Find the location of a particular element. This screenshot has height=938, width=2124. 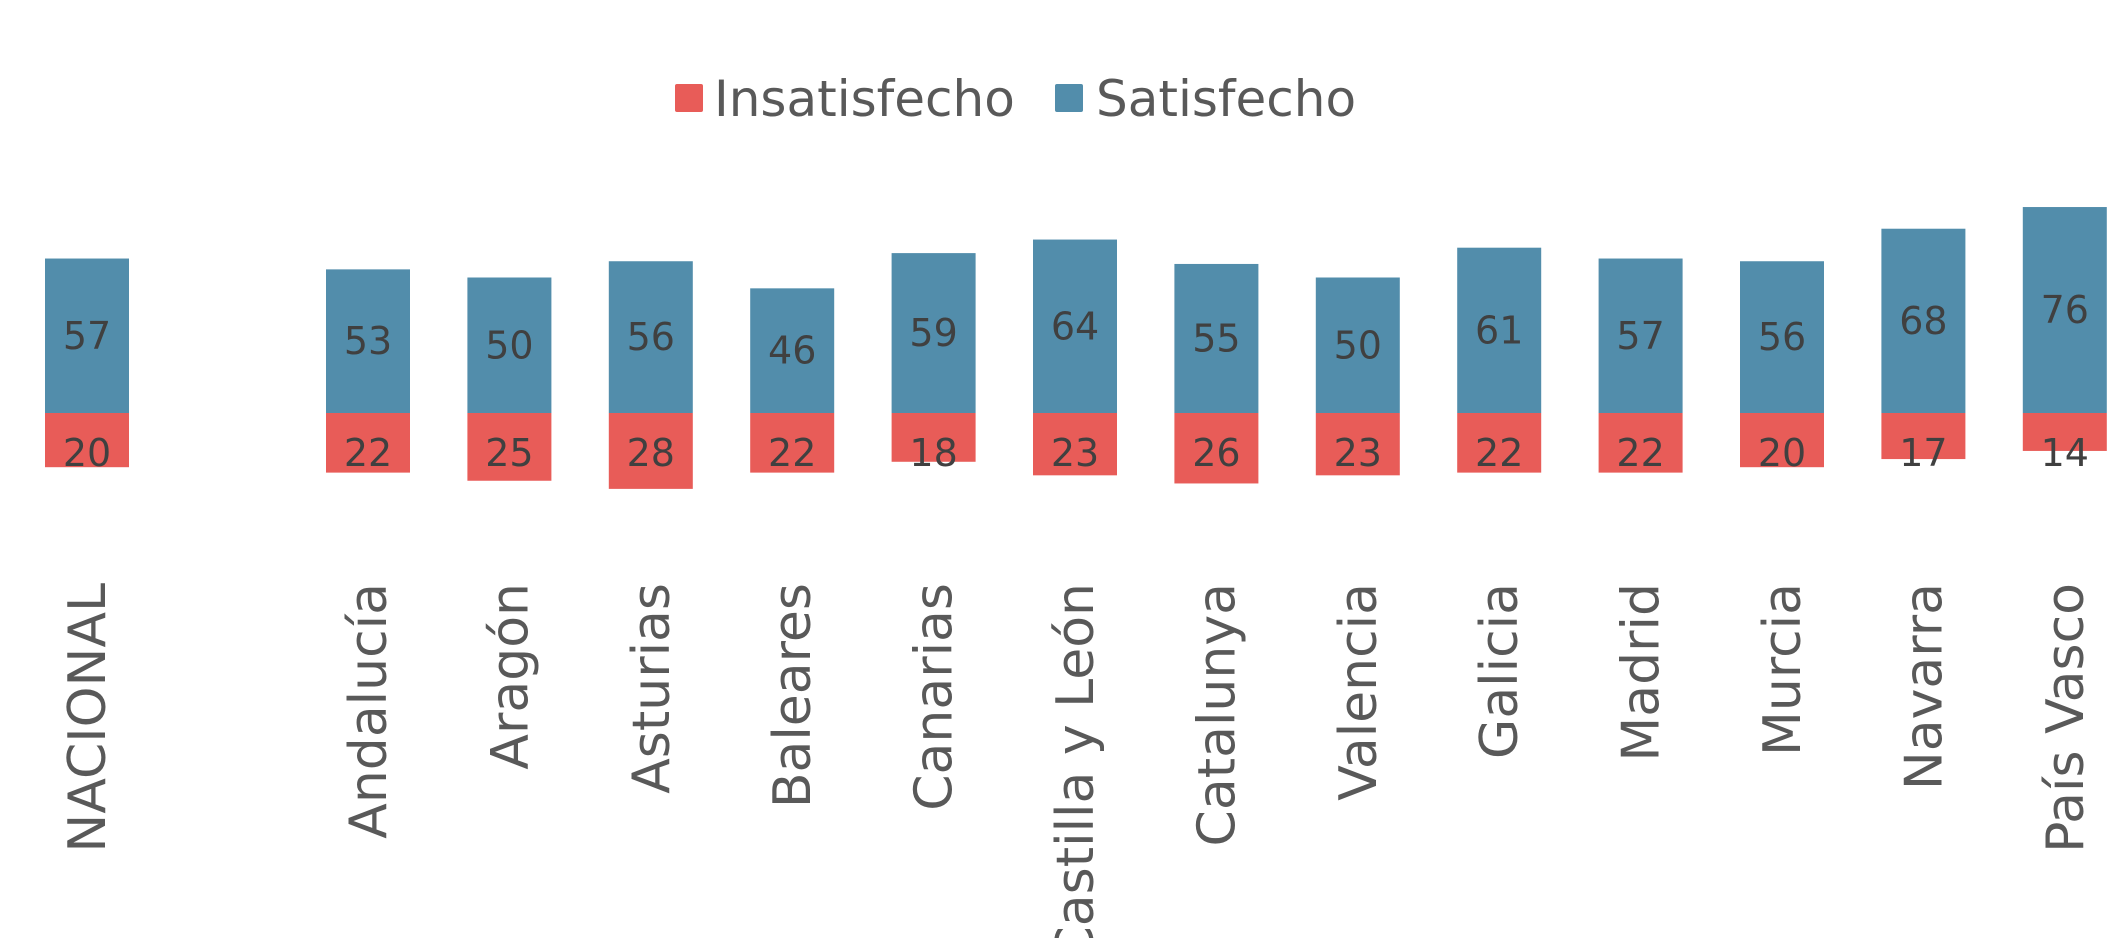

category-label-valencia: Valencia is located at coordinates (1359, 692).